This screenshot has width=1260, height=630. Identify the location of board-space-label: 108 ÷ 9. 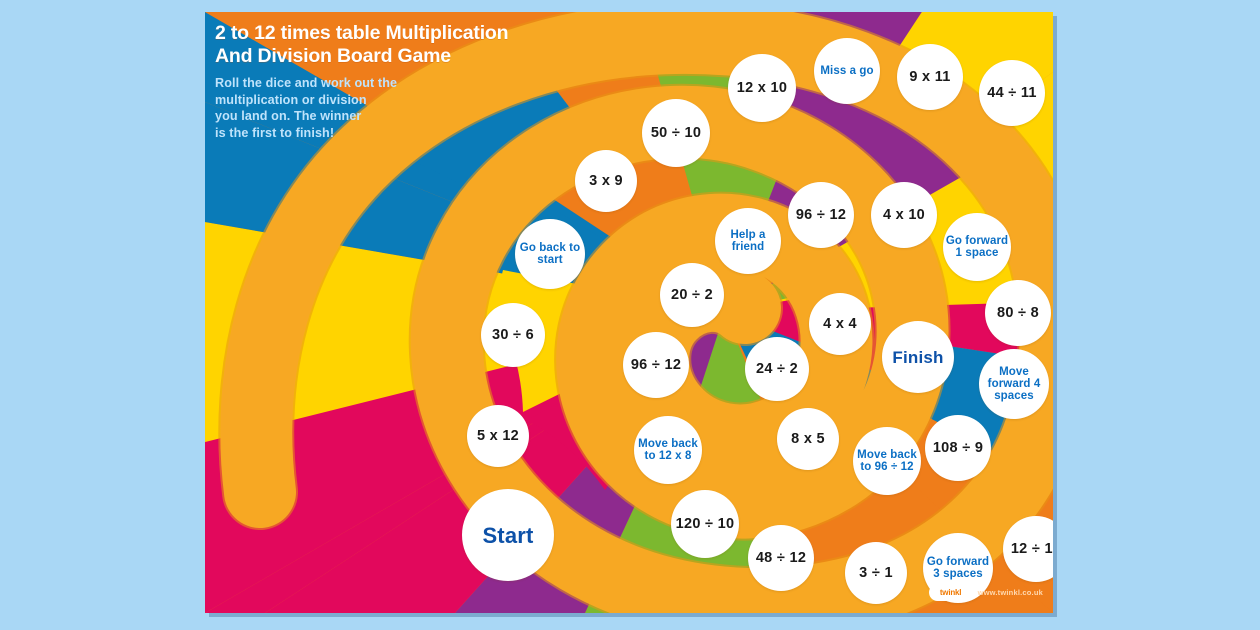
(958, 447).